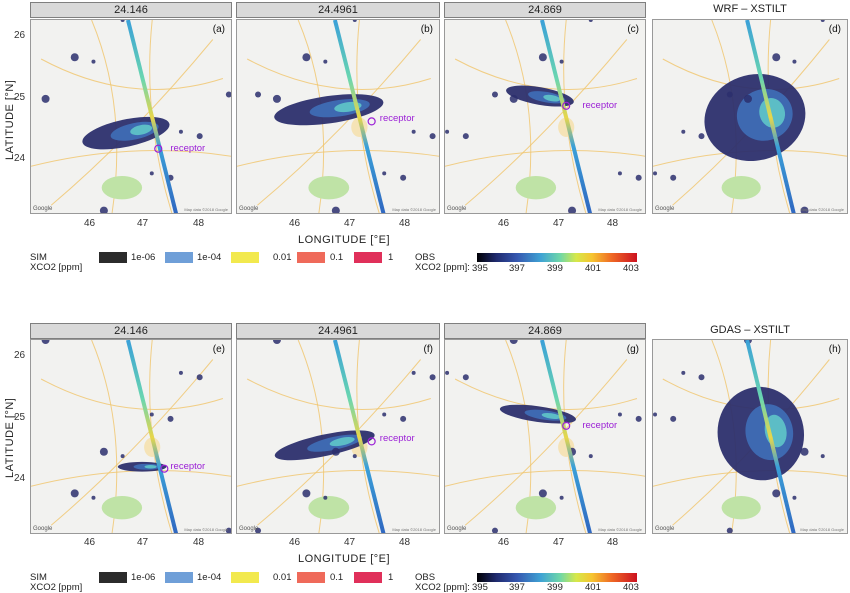 The image size is (850, 593). What do you see at coordinates (405, 223) in the screenshot?
I see `xtick-48-b: 48` at bounding box center [405, 223].